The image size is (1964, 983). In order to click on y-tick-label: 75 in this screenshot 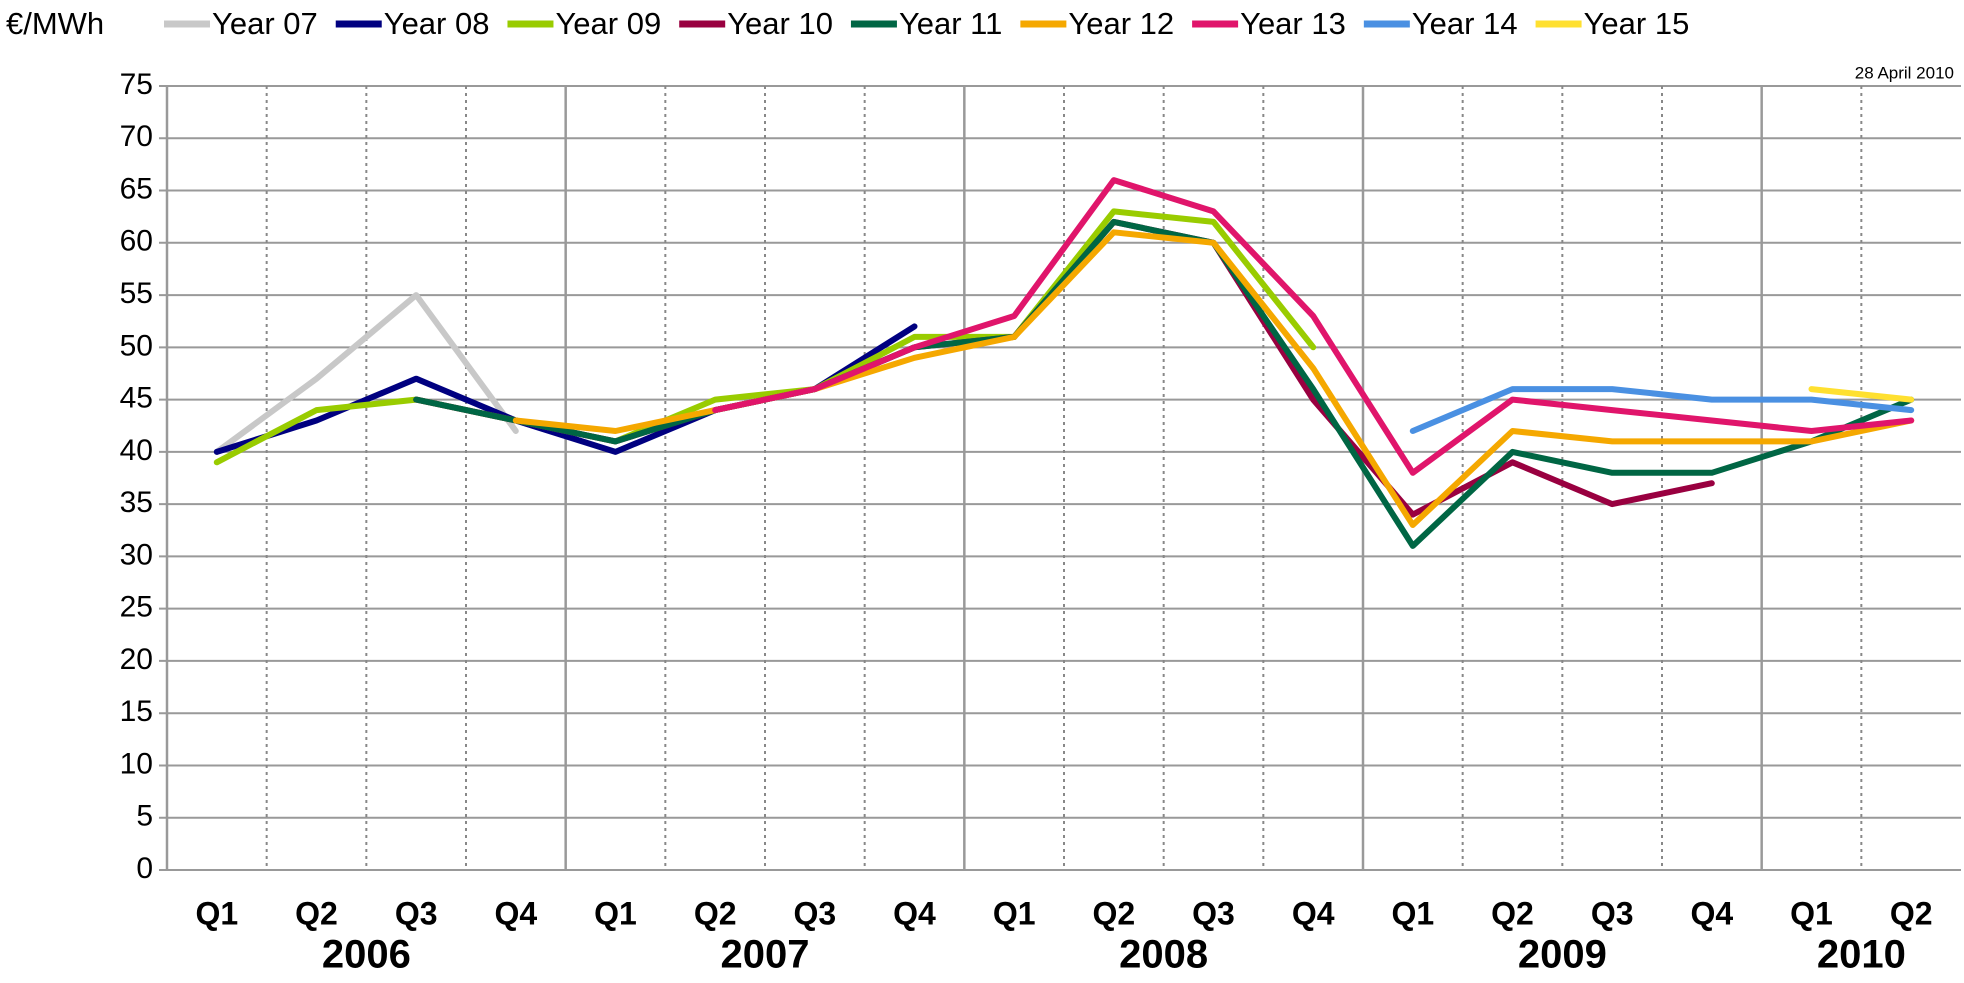, I will do `click(136, 84)`.